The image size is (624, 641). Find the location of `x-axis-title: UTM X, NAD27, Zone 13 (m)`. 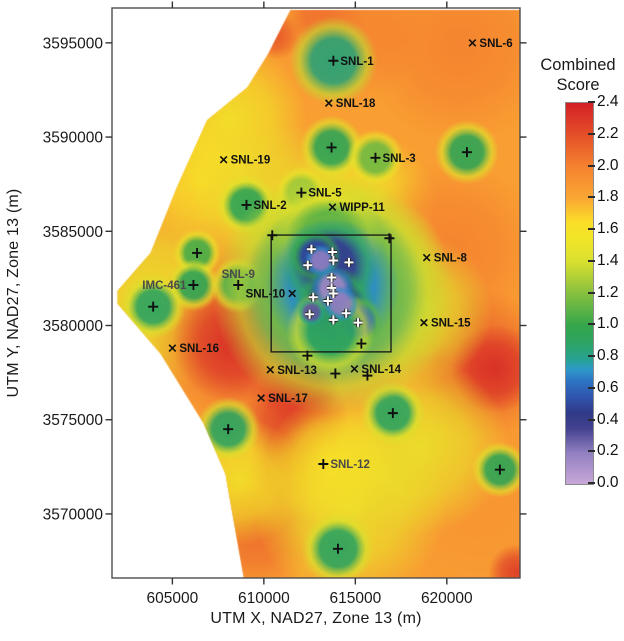

x-axis-title: UTM X, NAD27, Zone 13 (m) is located at coordinates (316, 618).